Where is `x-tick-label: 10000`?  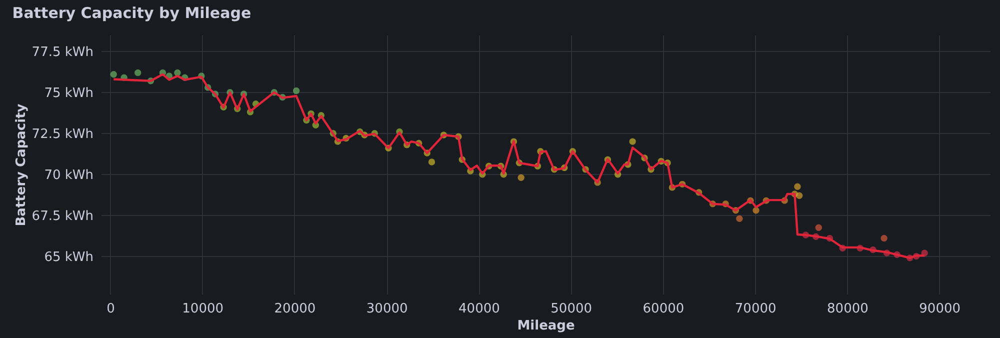
x-tick-label: 10000 is located at coordinates (203, 309).